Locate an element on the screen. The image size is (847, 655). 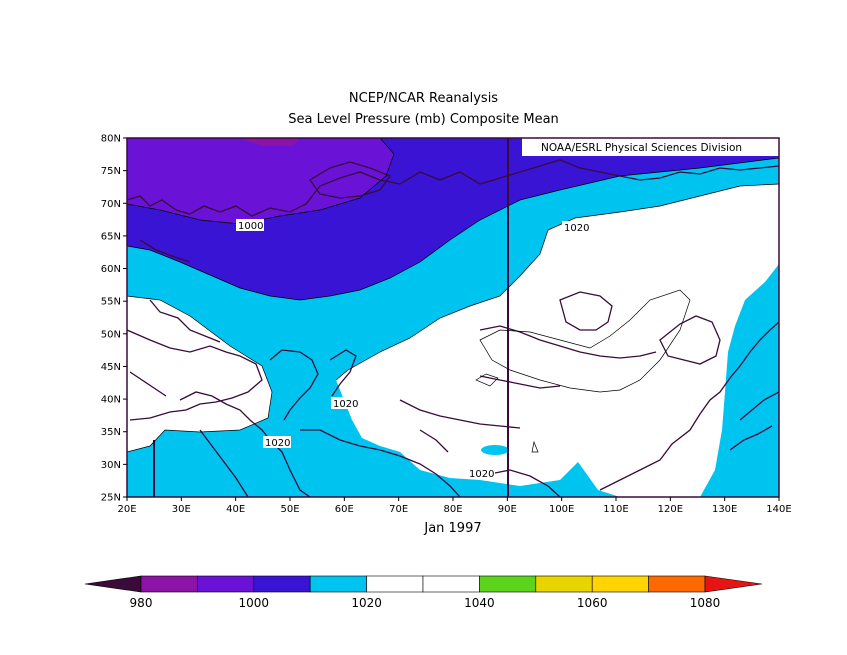
lat-tick-label: 70N is located at coordinates (111, 204).